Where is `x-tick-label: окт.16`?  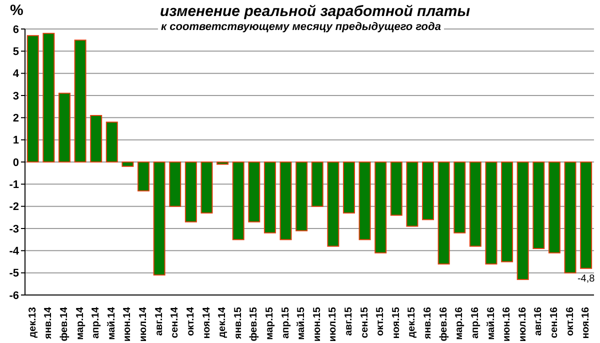
x-tick-label: окт.16 is located at coordinates (570, 321).